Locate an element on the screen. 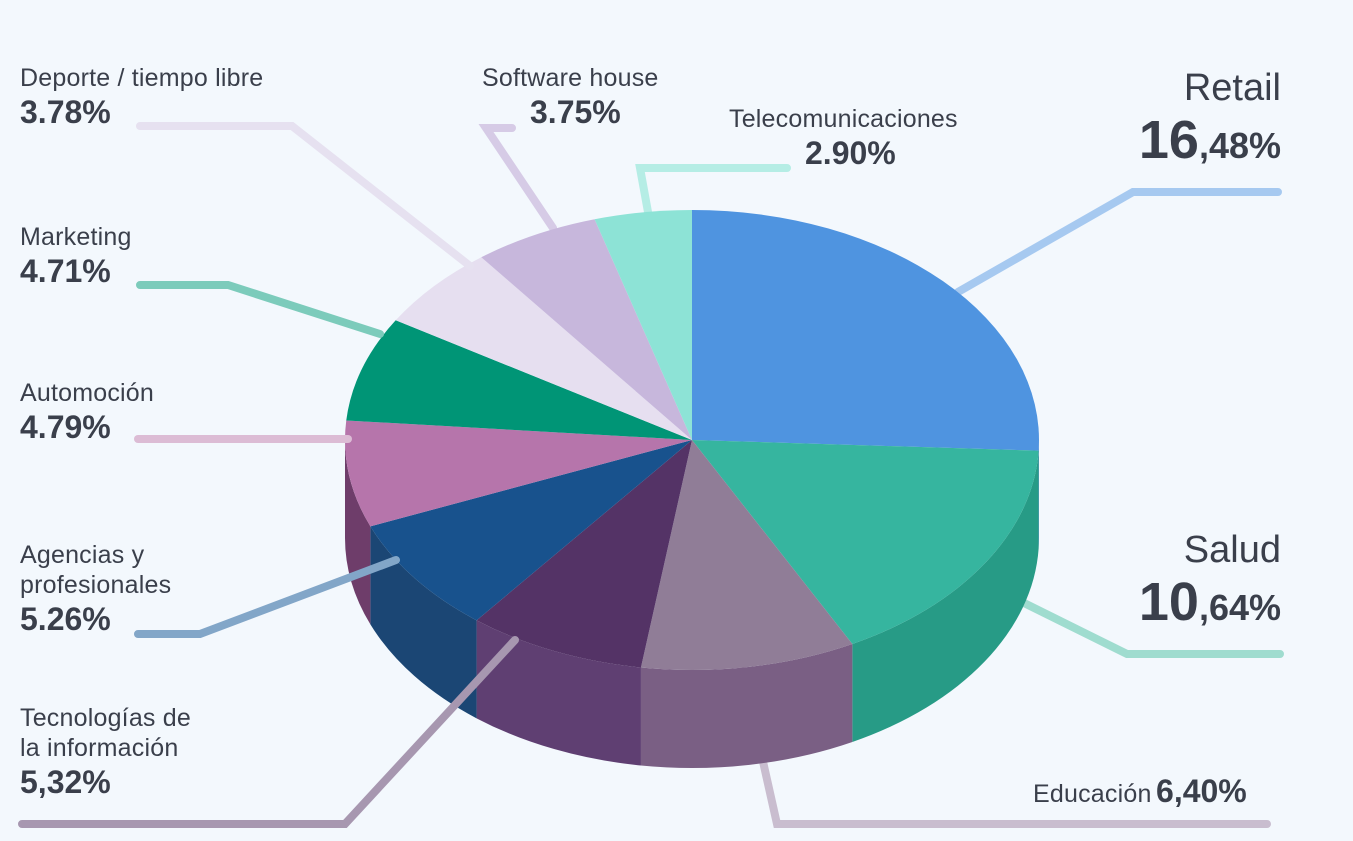 This screenshot has height=841, width=1353. label-software-name: Software house is located at coordinates (570, 78).